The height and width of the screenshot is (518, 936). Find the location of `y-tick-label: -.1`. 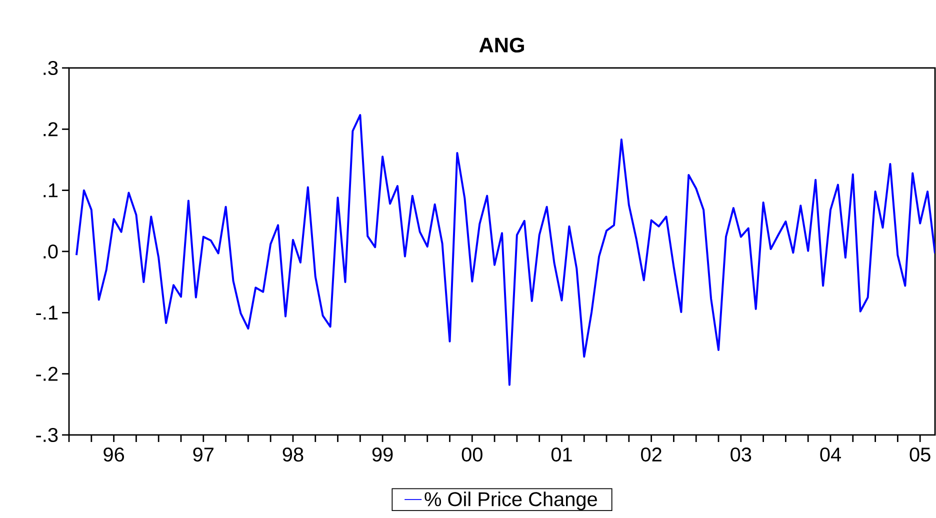

y-tick-label: -.1 is located at coordinates (47, 313).